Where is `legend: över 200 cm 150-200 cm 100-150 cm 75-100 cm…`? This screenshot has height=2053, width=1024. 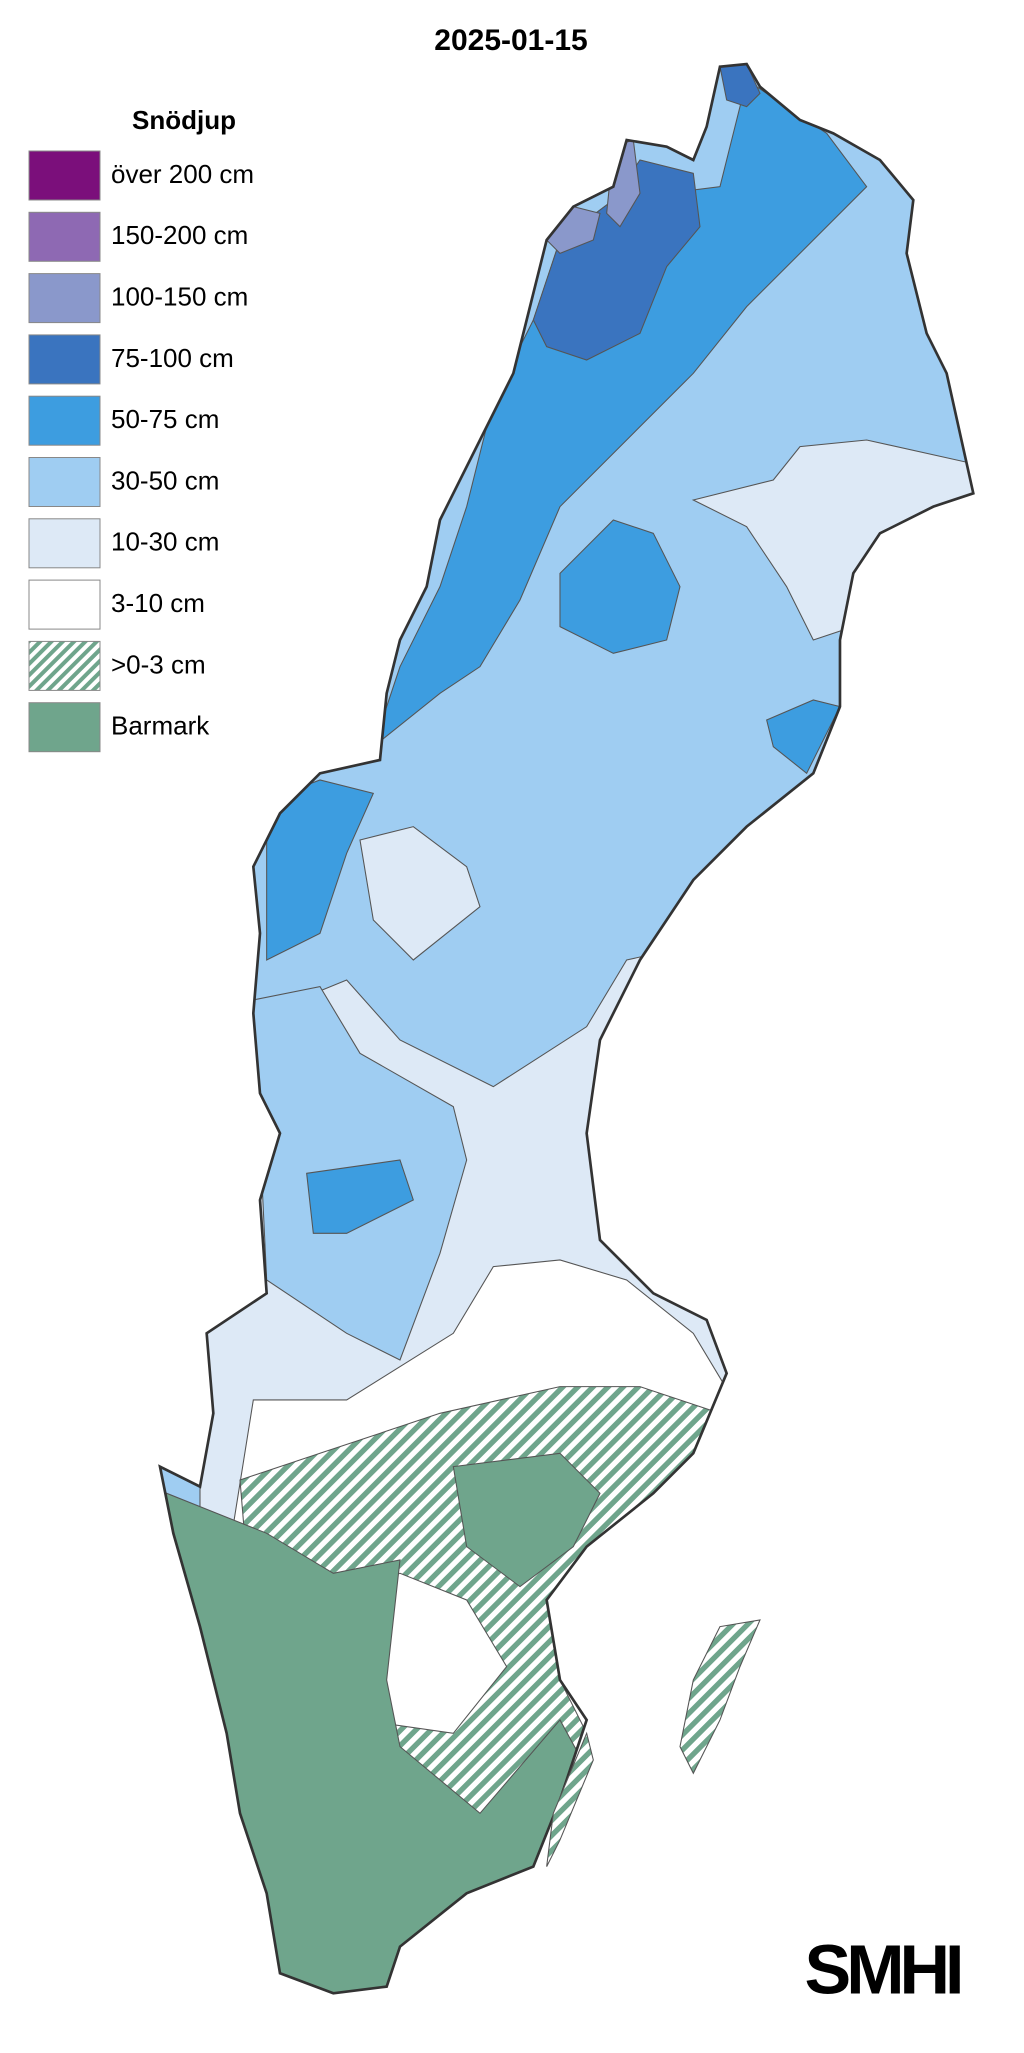 legend: över 200 cm 150-200 cm 100-150 cm 75-100 cm… is located at coordinates (141, 451).